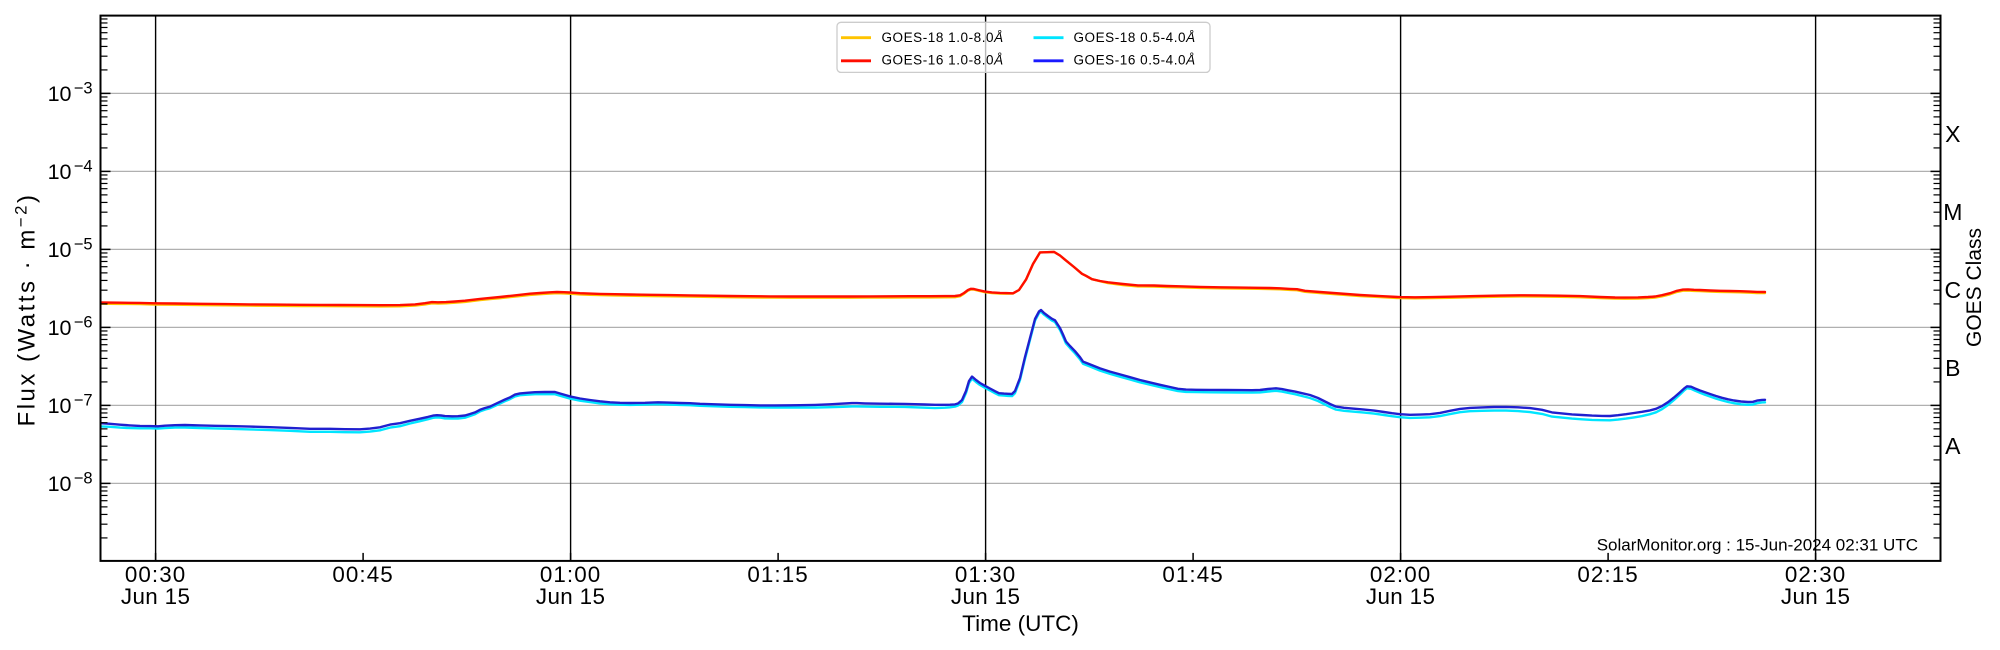 This screenshot has height=650, width=2000. I want to click on svg-text: −6, so click(83, 323).